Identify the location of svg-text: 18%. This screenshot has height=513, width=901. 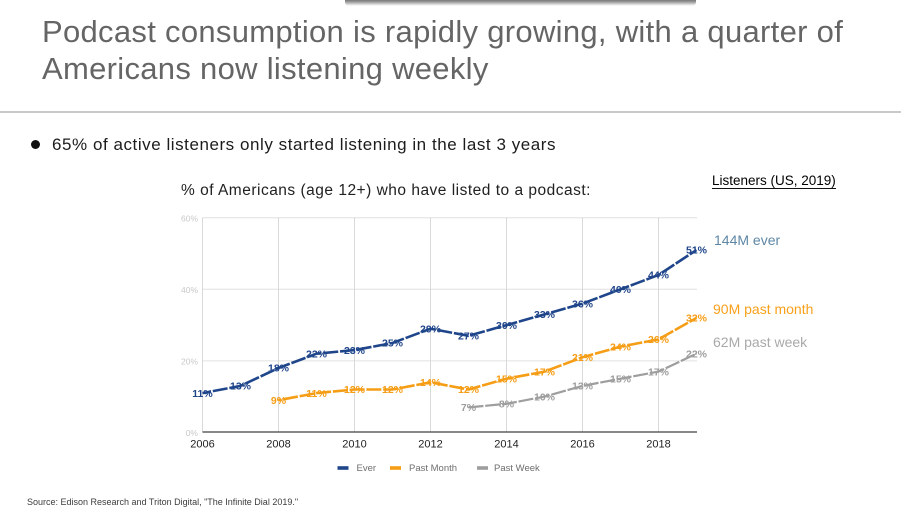
(279, 369).